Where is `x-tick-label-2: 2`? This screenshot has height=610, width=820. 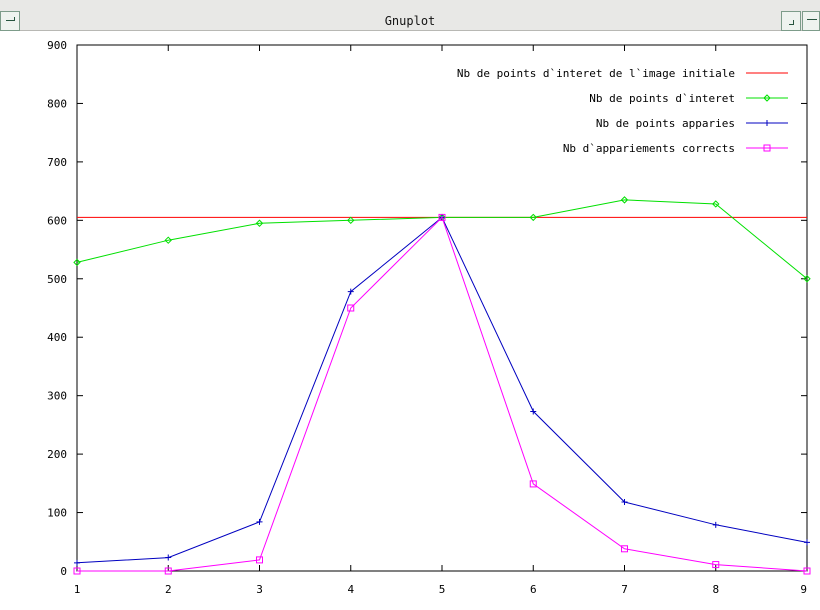 x-tick-label-2: 2 is located at coordinates (168, 589).